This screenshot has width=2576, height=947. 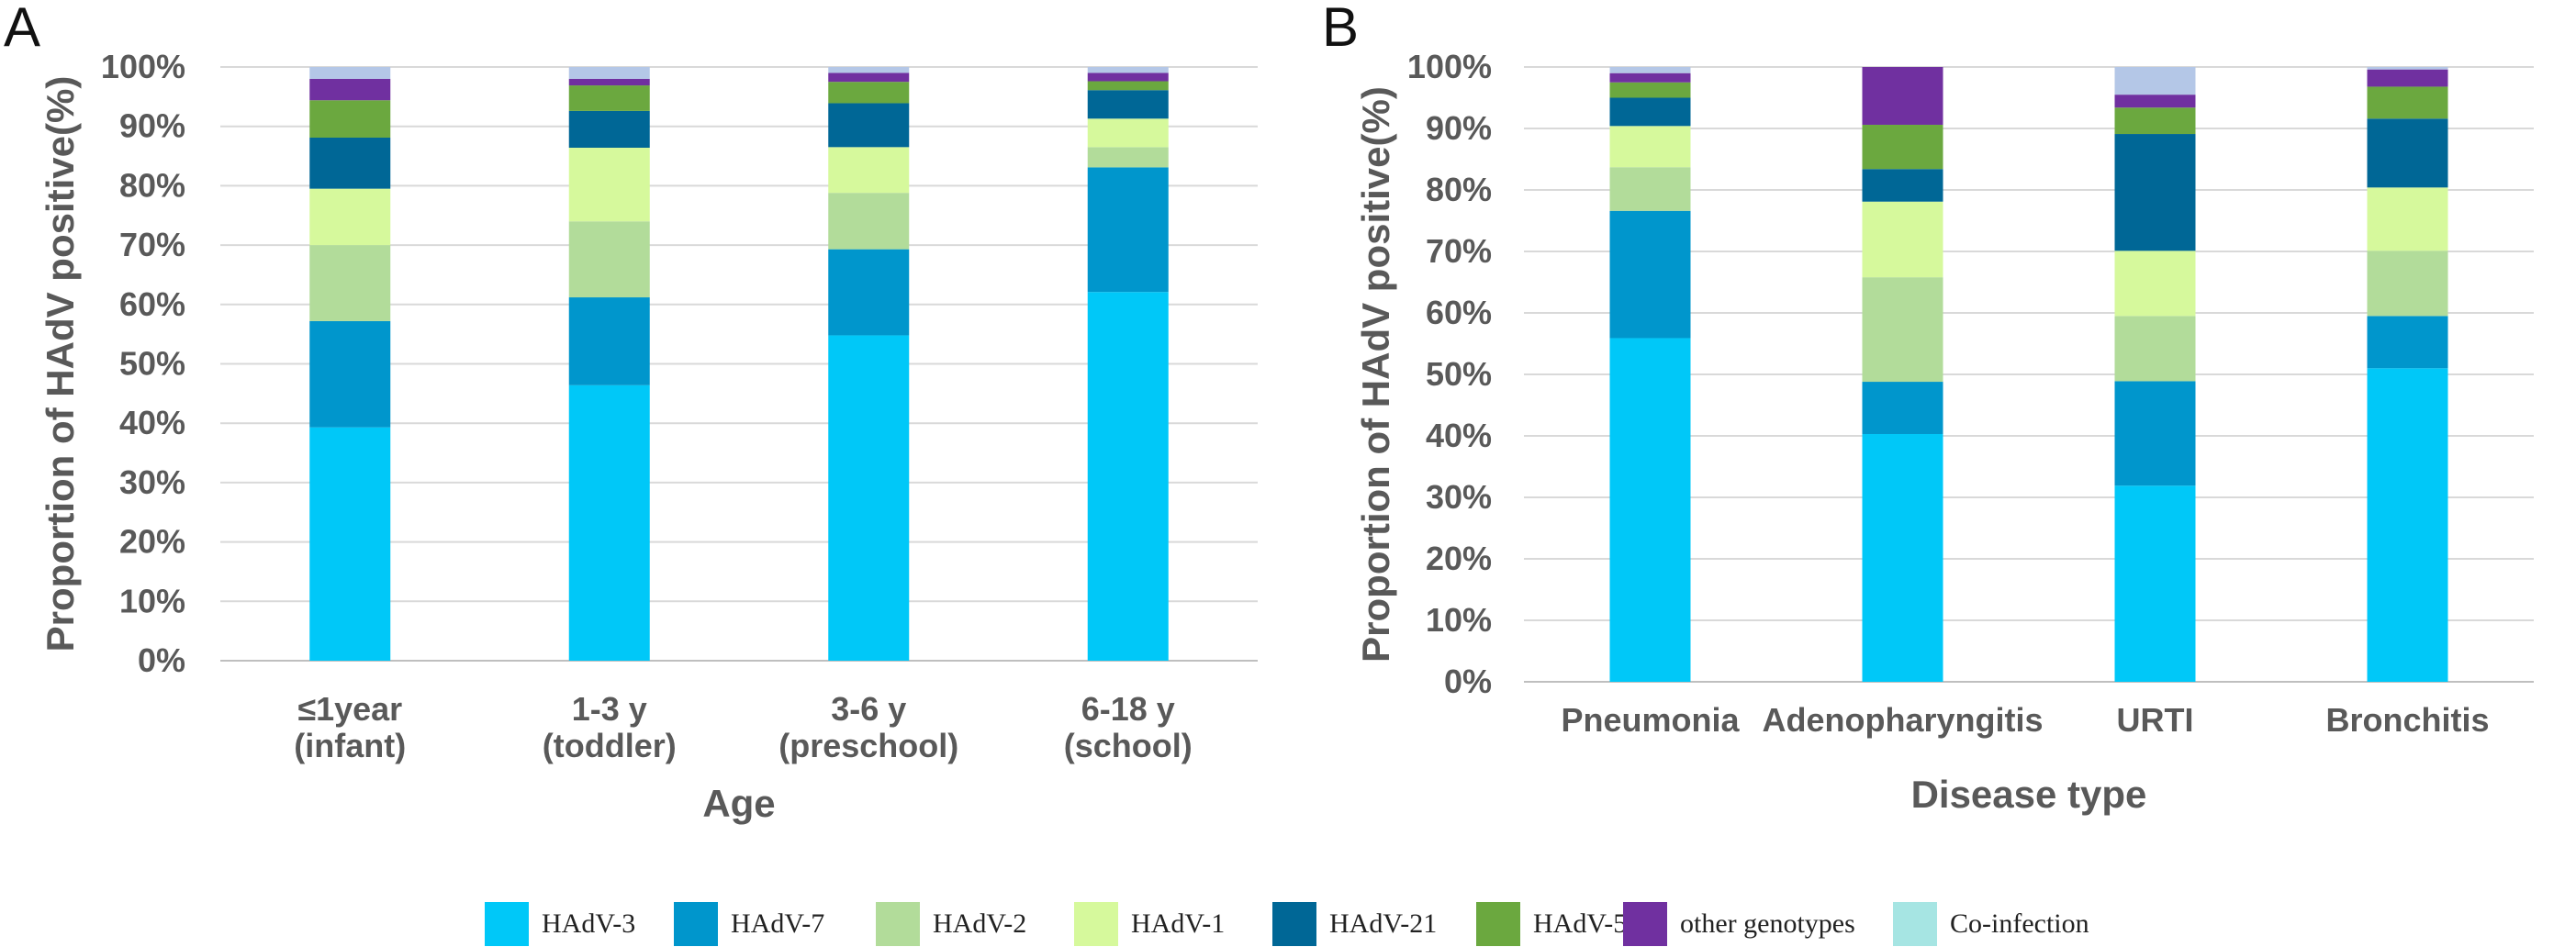 What do you see at coordinates (1178, 923) in the screenshot?
I see `legend-label: HAdV-1` at bounding box center [1178, 923].